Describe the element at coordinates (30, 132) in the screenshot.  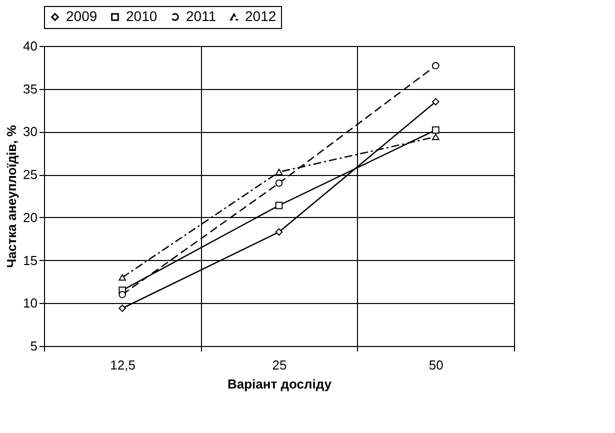
I see `y-tick-label: 30` at that location.